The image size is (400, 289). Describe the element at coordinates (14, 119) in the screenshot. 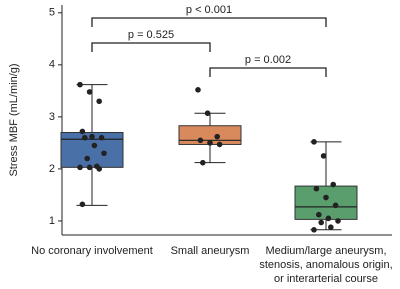

I see `y-axis-label: Stress MBF (mL/min/g)` at that location.